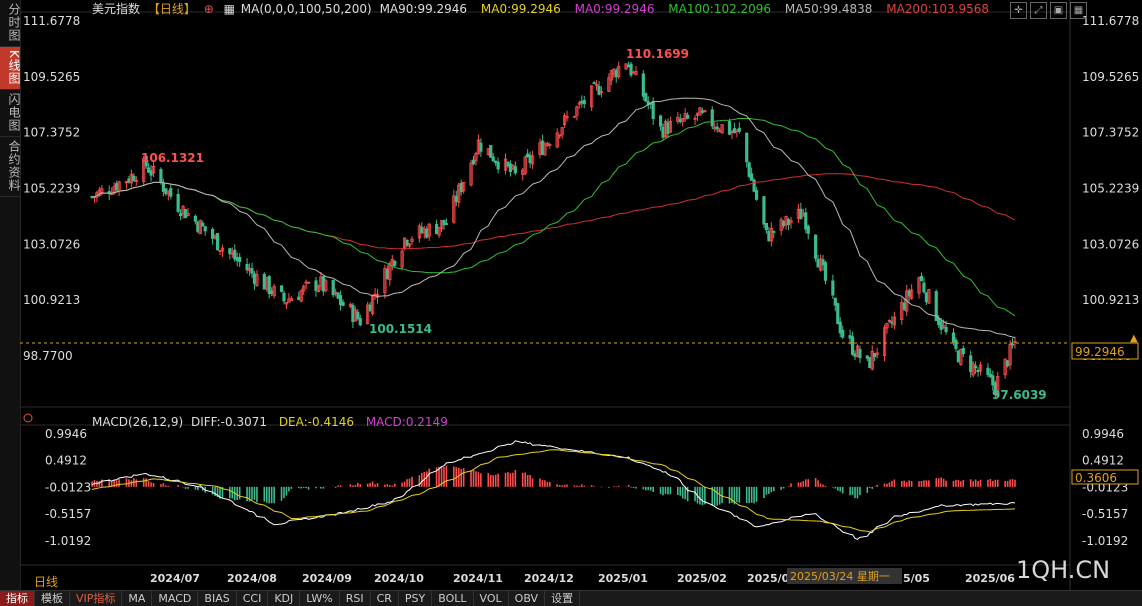 Image resolution: width=1142 pixels, height=606 pixels. What do you see at coordinates (563, 598) in the screenshot?
I see `bottom-tab-15: 设置` at bounding box center [563, 598].